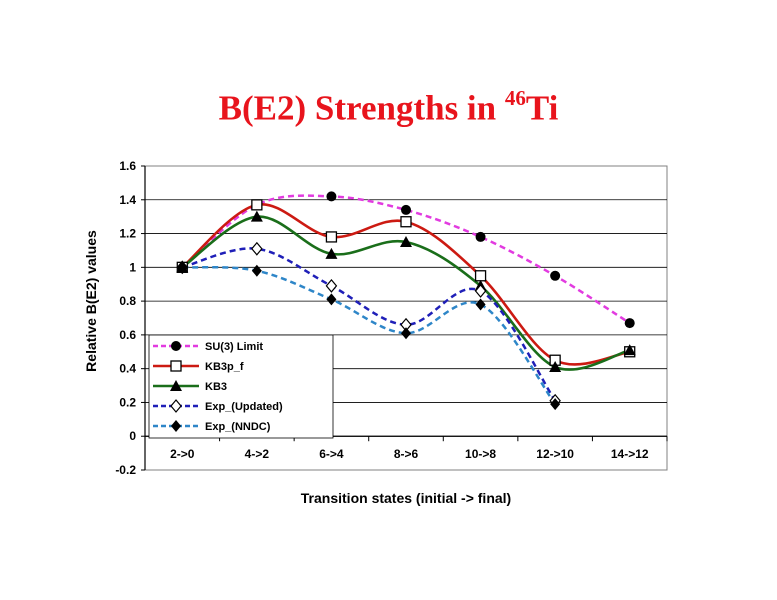 The width and height of the screenshot is (777, 600). Describe the element at coordinates (369, 324) in the screenshot. I see `series-line-exp-updated` at that location.